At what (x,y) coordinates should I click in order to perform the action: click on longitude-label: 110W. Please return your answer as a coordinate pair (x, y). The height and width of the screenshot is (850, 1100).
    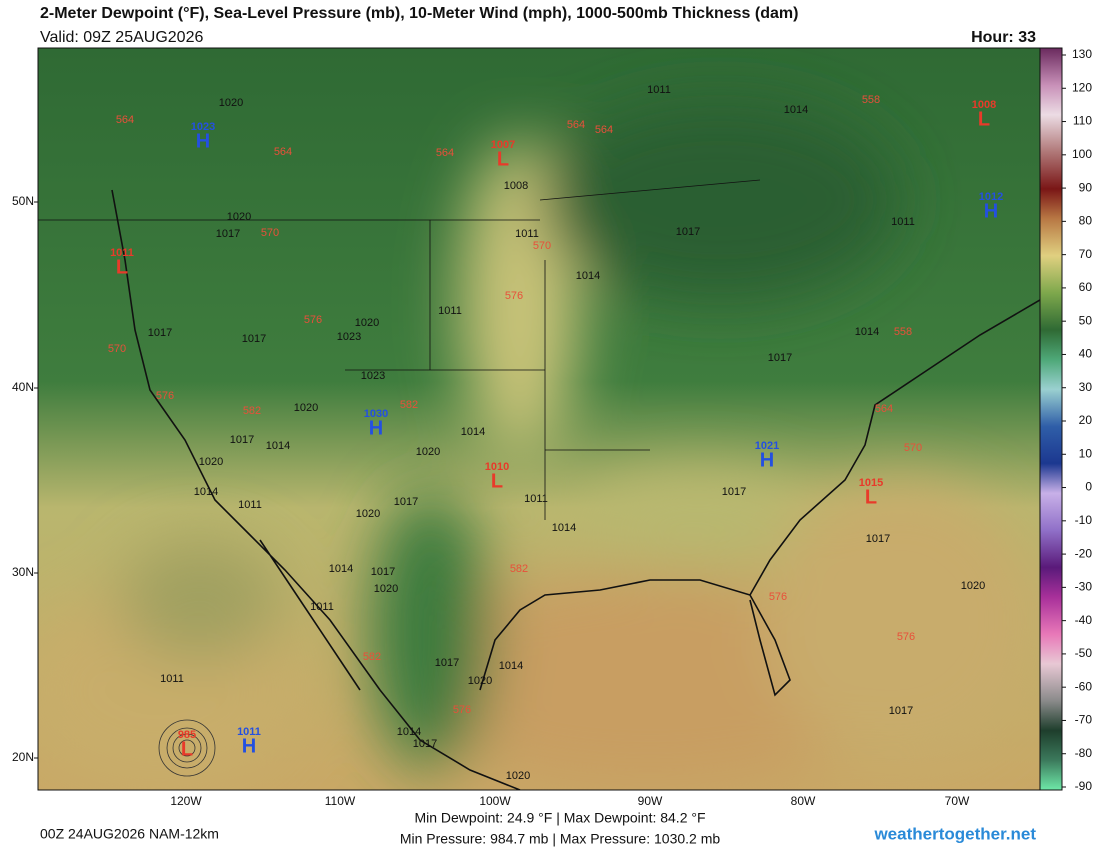
    Looking at the image, I should click on (340, 801).